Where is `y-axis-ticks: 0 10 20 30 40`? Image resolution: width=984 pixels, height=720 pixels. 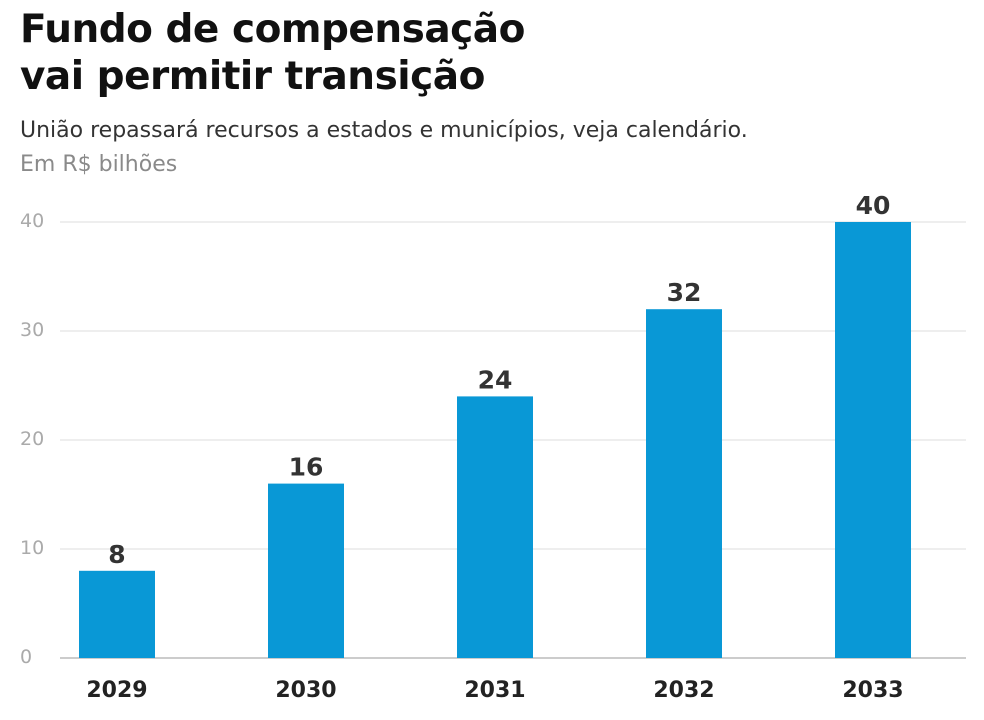
y-axis-ticks: 0 10 20 30 40 is located at coordinates (32, 439).